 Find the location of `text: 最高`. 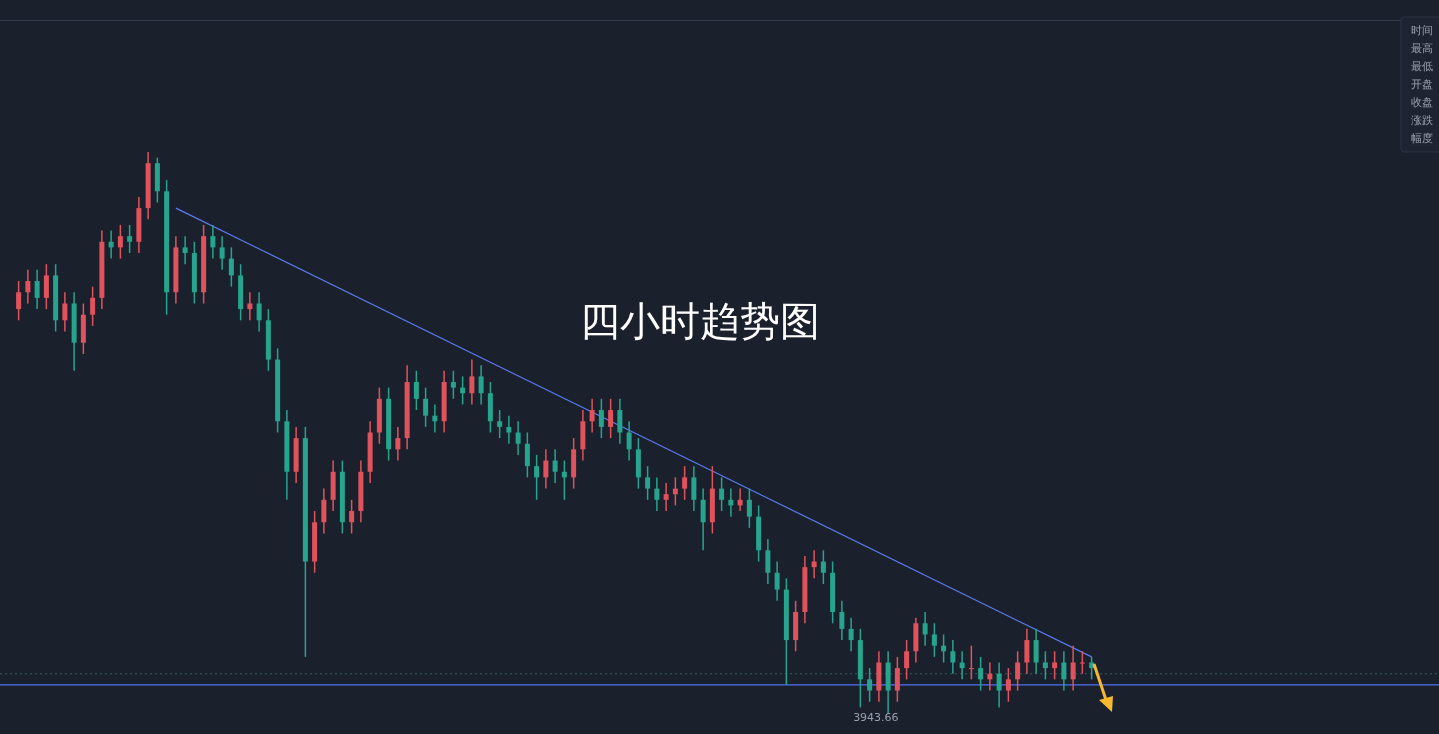

text: 最高 is located at coordinates (1422, 48).